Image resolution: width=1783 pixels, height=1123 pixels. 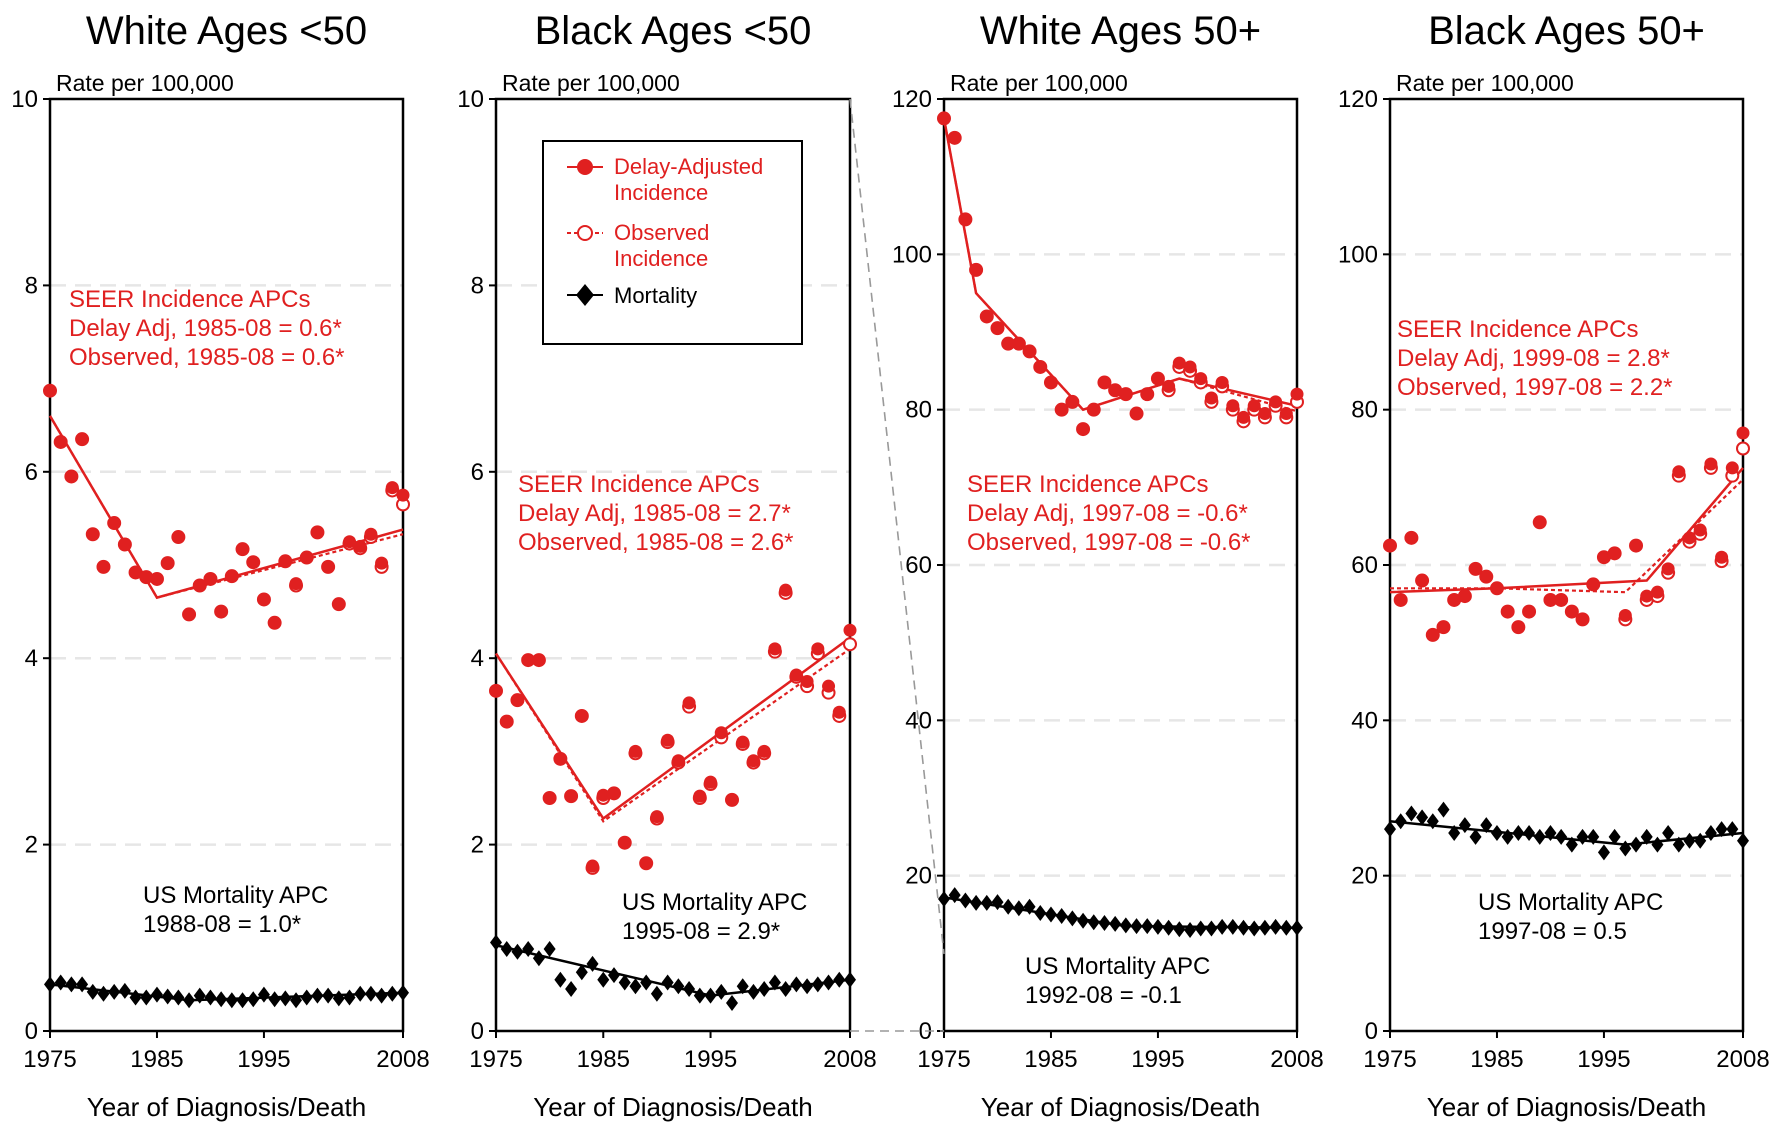 What do you see at coordinates (1364, 876) in the screenshot?
I see `y-tick-label: 20` at bounding box center [1364, 876].